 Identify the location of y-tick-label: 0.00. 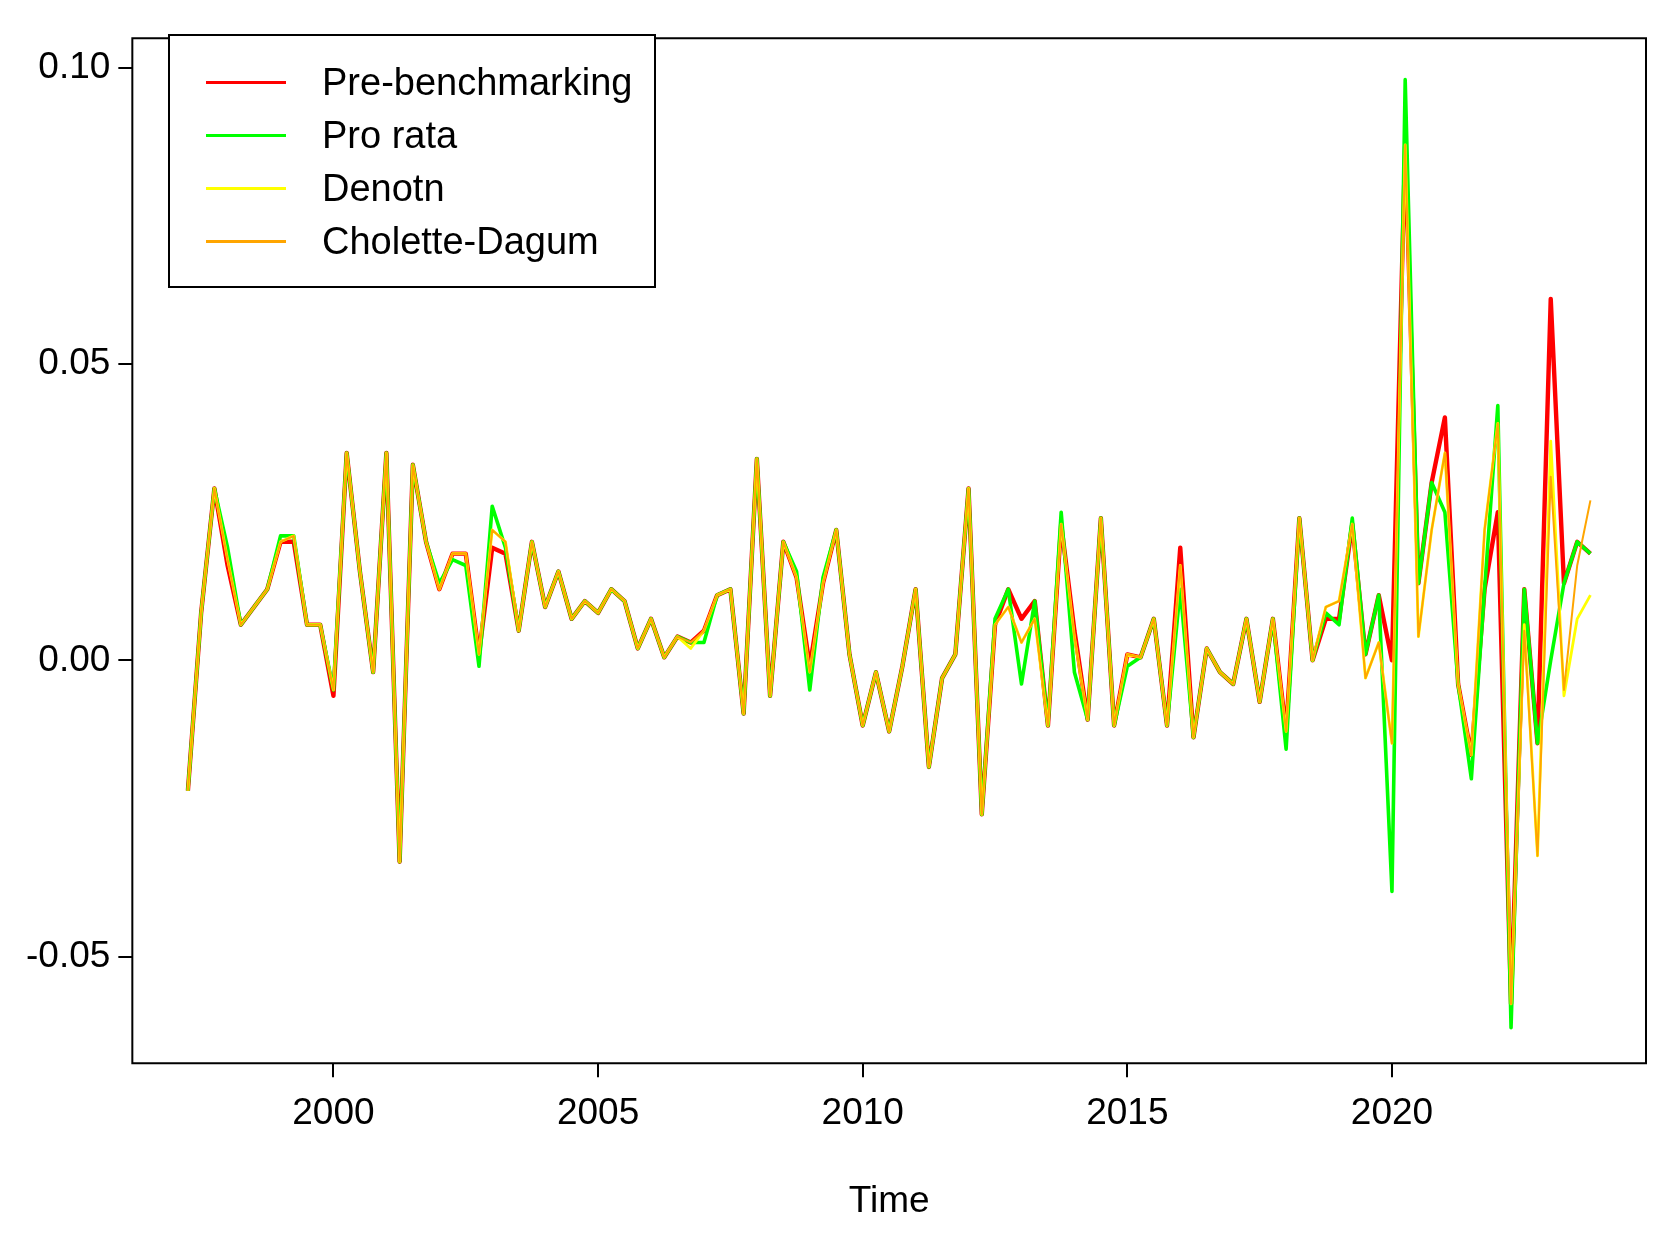
(74, 658).